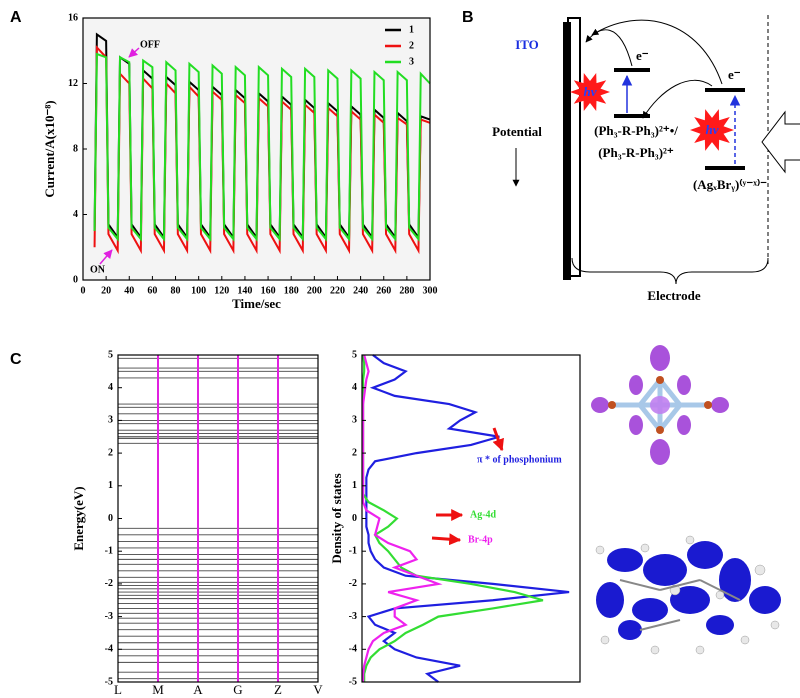  I want to click on y-tick-label: 8, so click(75, 148).